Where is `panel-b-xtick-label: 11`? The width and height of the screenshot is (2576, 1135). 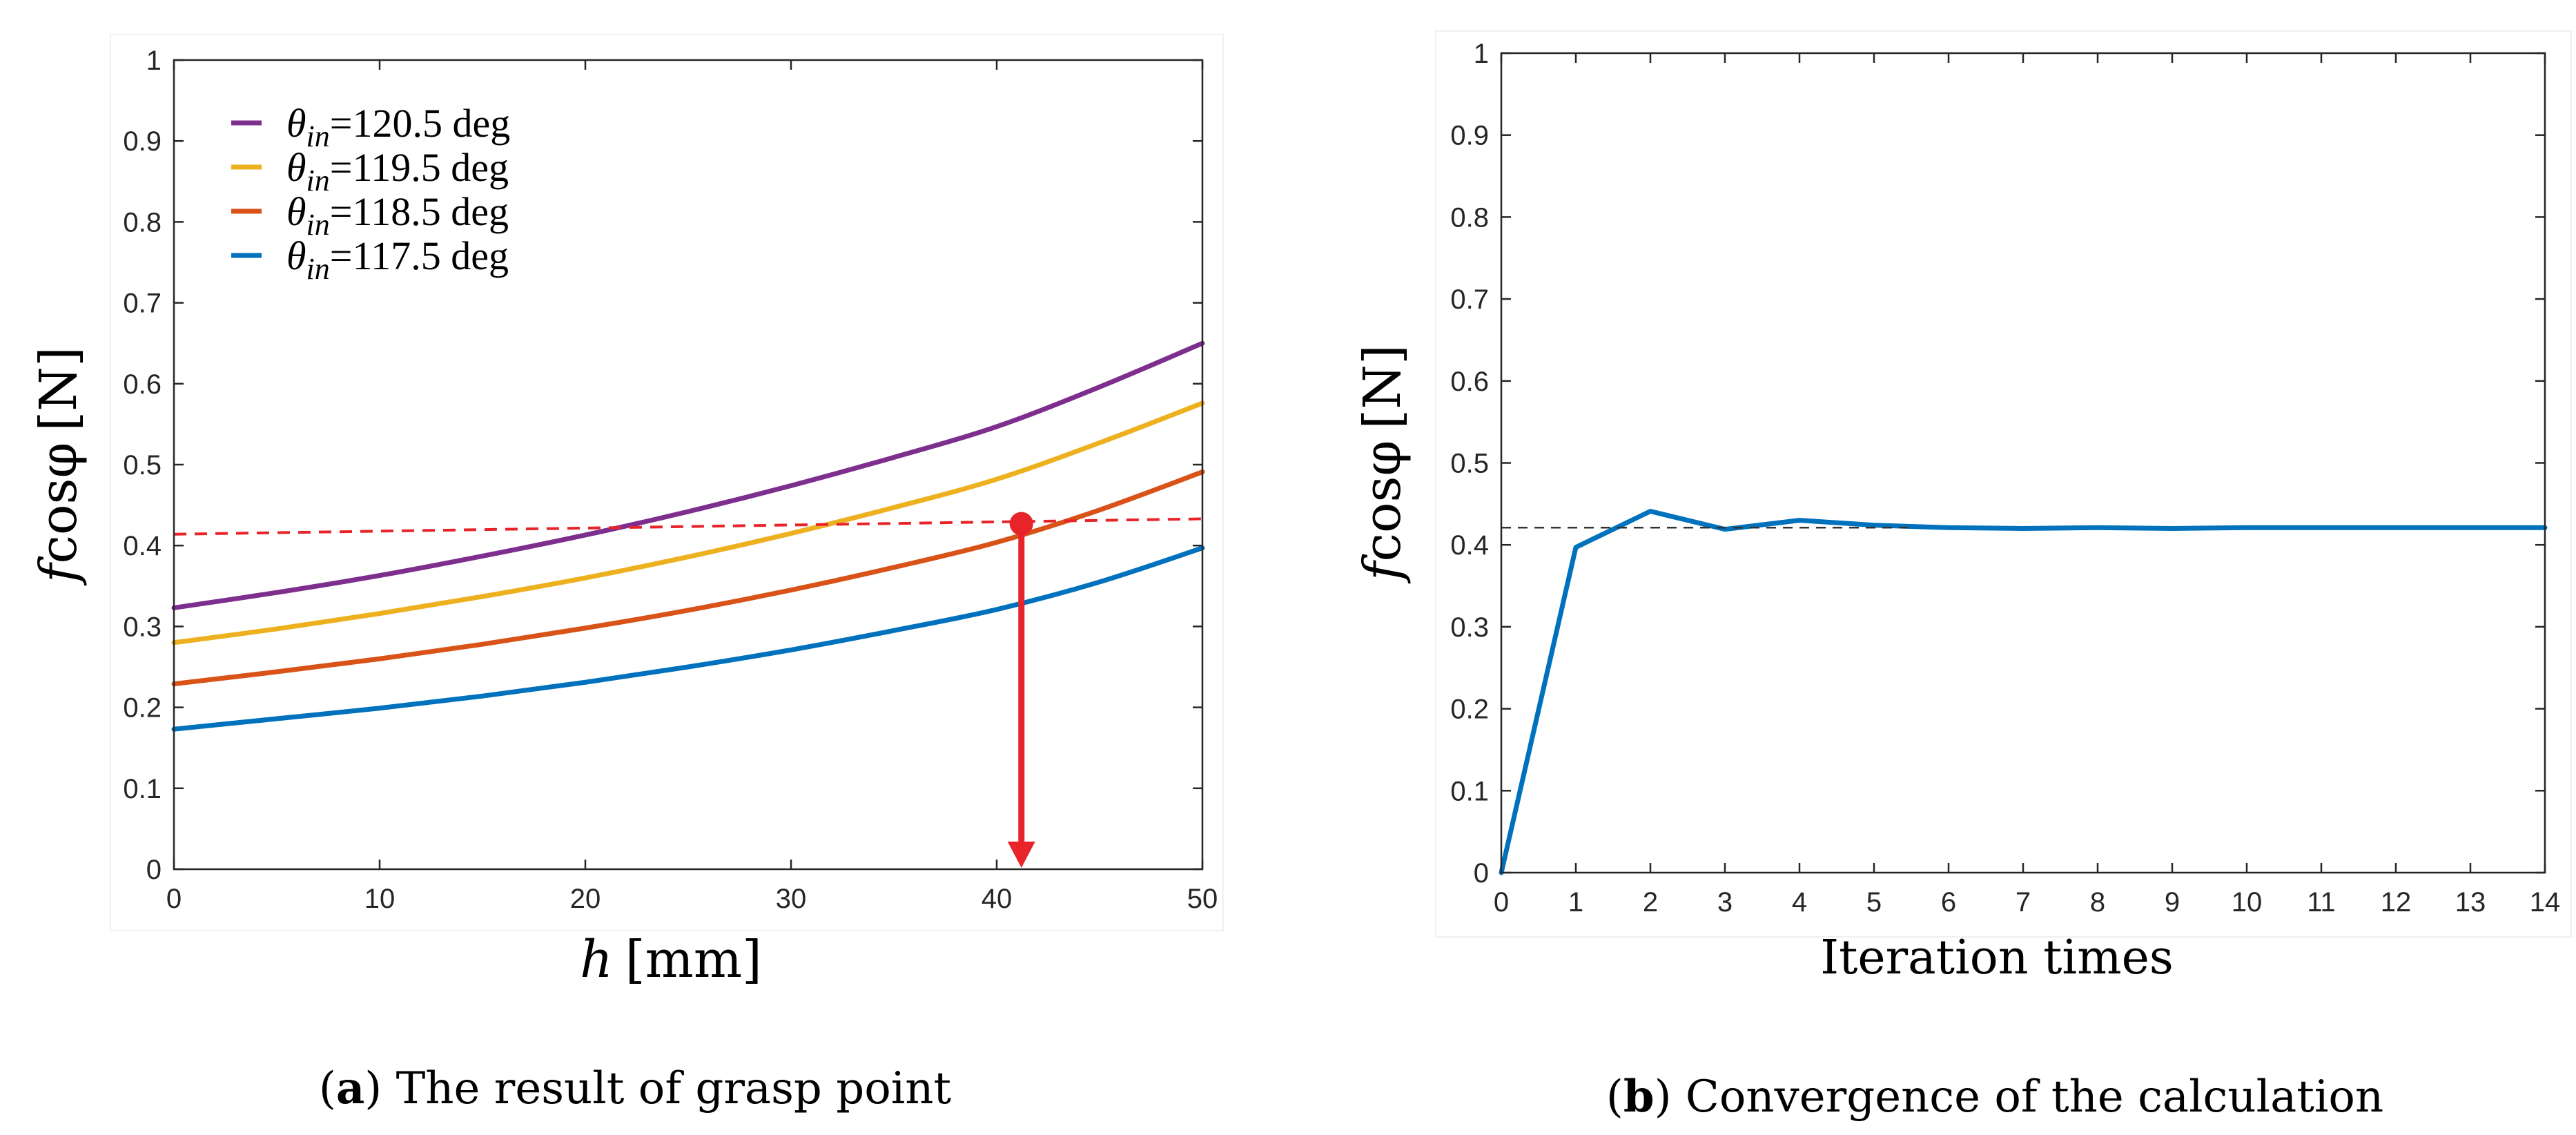
panel-b-xtick-label: 11 is located at coordinates (2321, 903).